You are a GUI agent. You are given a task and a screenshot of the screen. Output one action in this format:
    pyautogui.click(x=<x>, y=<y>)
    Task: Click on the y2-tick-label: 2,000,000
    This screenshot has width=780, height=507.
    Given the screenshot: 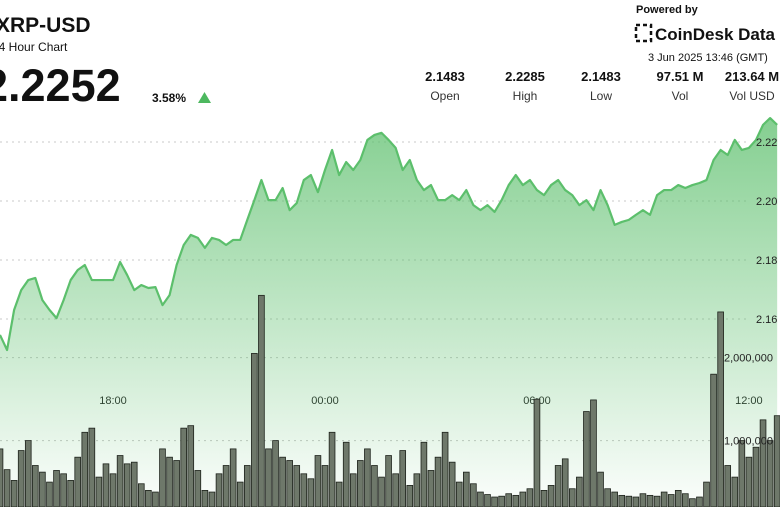 What is the action you would take?
    pyautogui.click(x=748, y=359)
    